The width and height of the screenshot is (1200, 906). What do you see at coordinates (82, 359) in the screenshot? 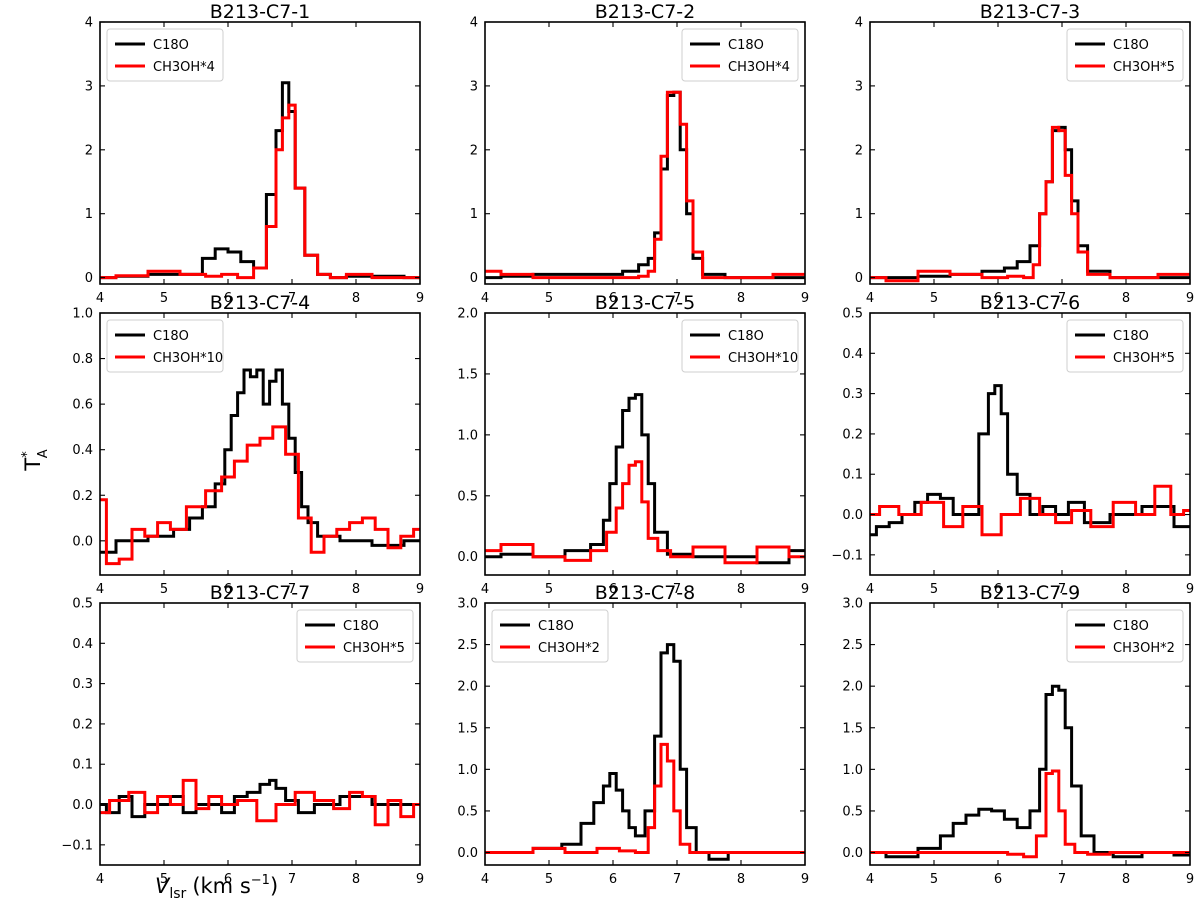
I see `y-tick-label: 0.8` at bounding box center [82, 359].